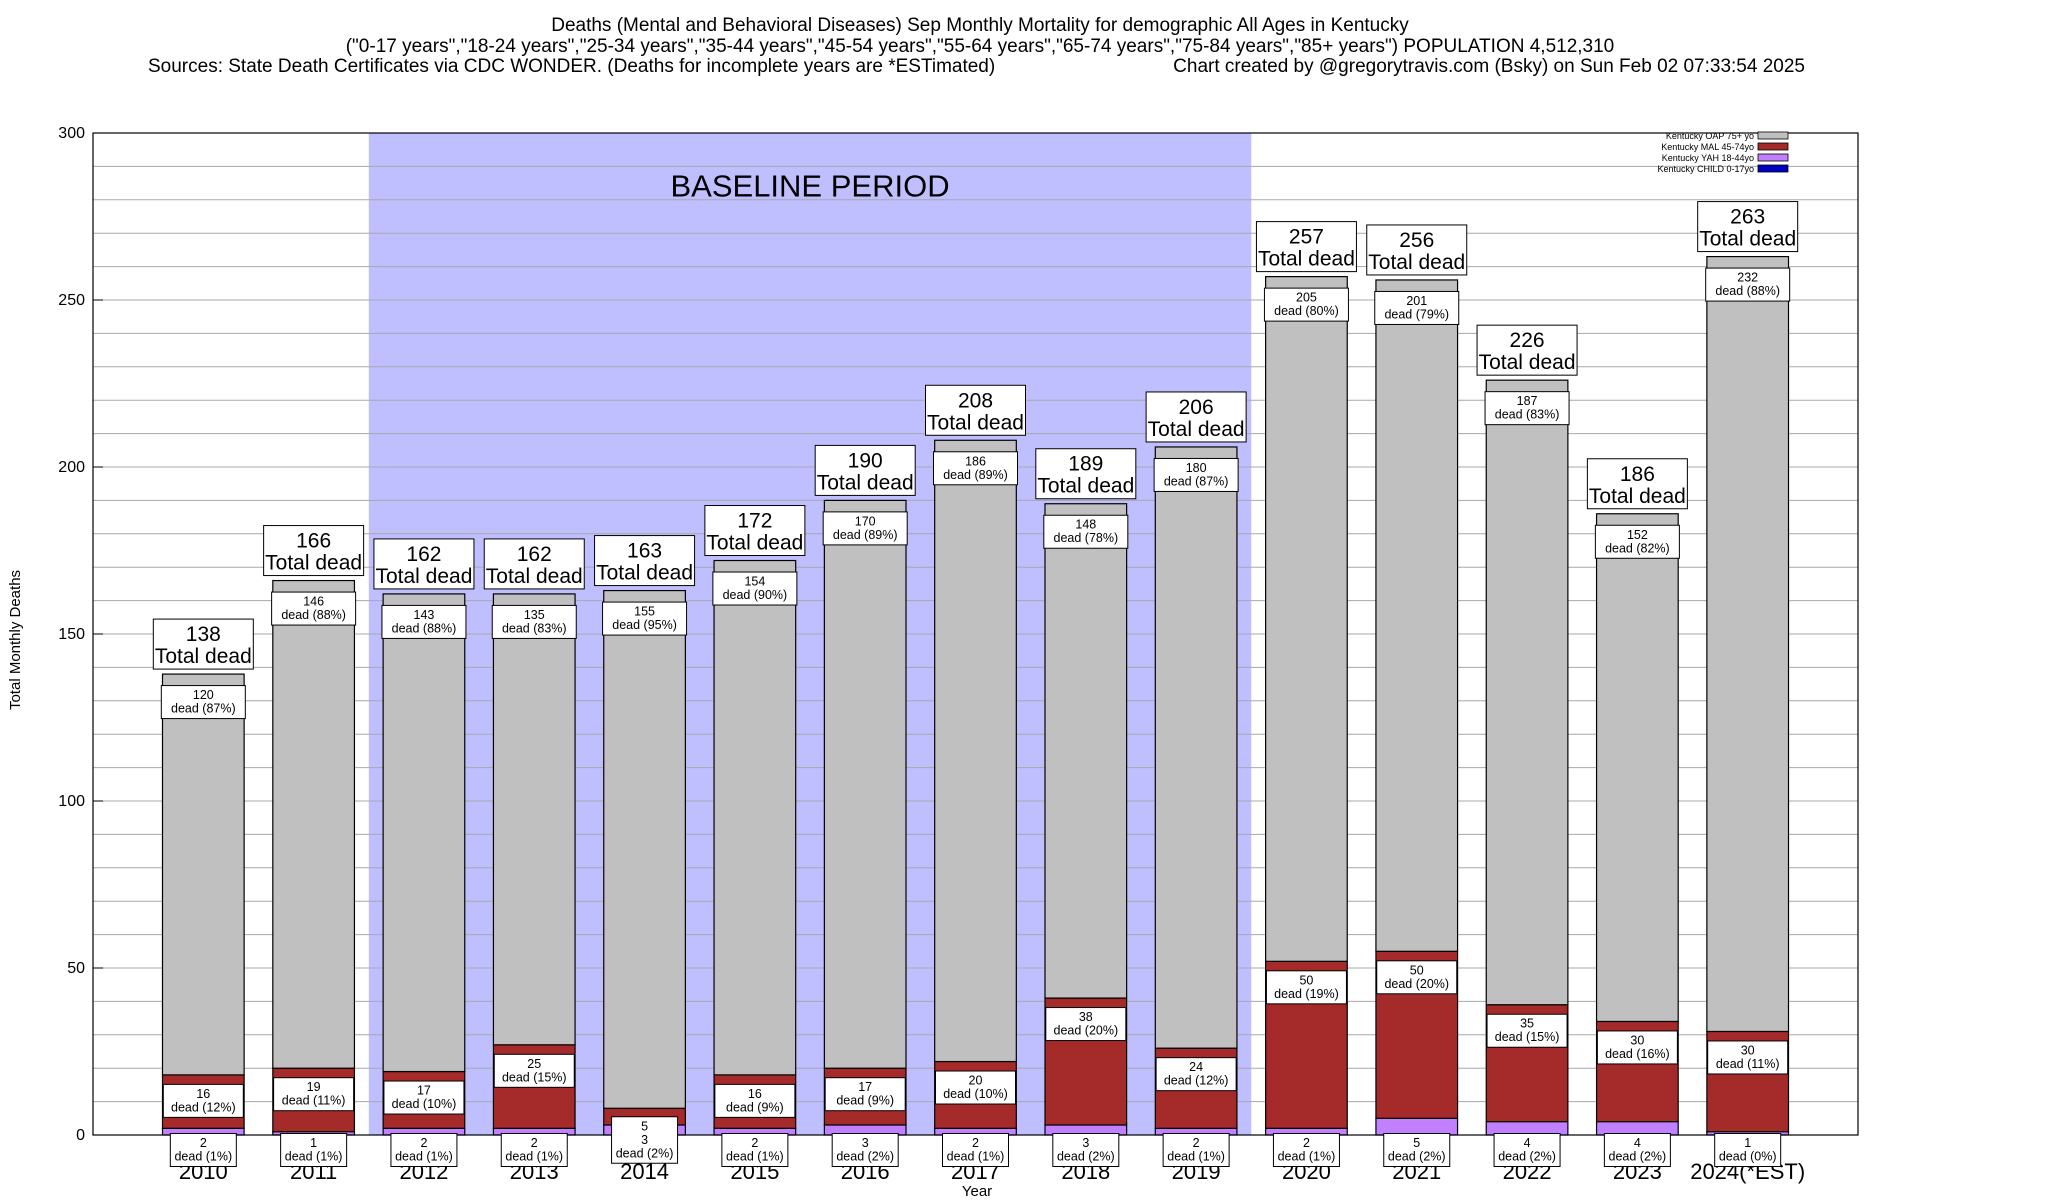 This screenshot has height=1200, width=2048. Describe the element at coordinates (754, 521) in the screenshot. I see `total-label-text: 172` at that location.